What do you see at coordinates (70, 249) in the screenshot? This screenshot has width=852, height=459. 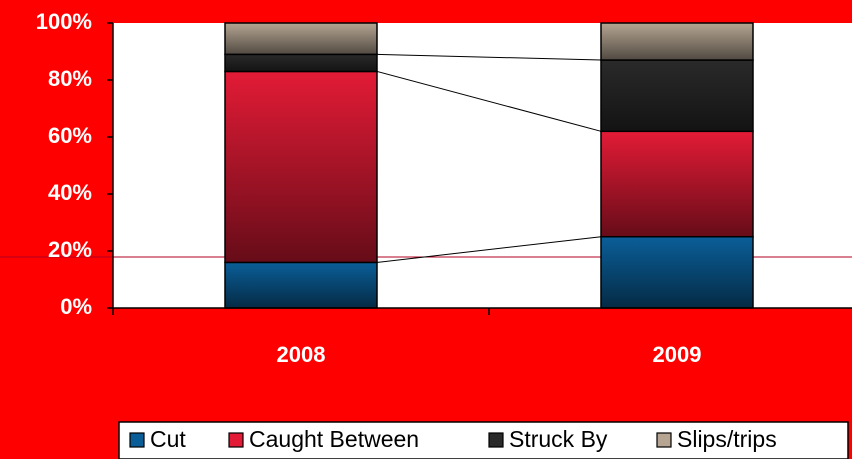 I see `y-tick-label: 20%` at bounding box center [70, 249].